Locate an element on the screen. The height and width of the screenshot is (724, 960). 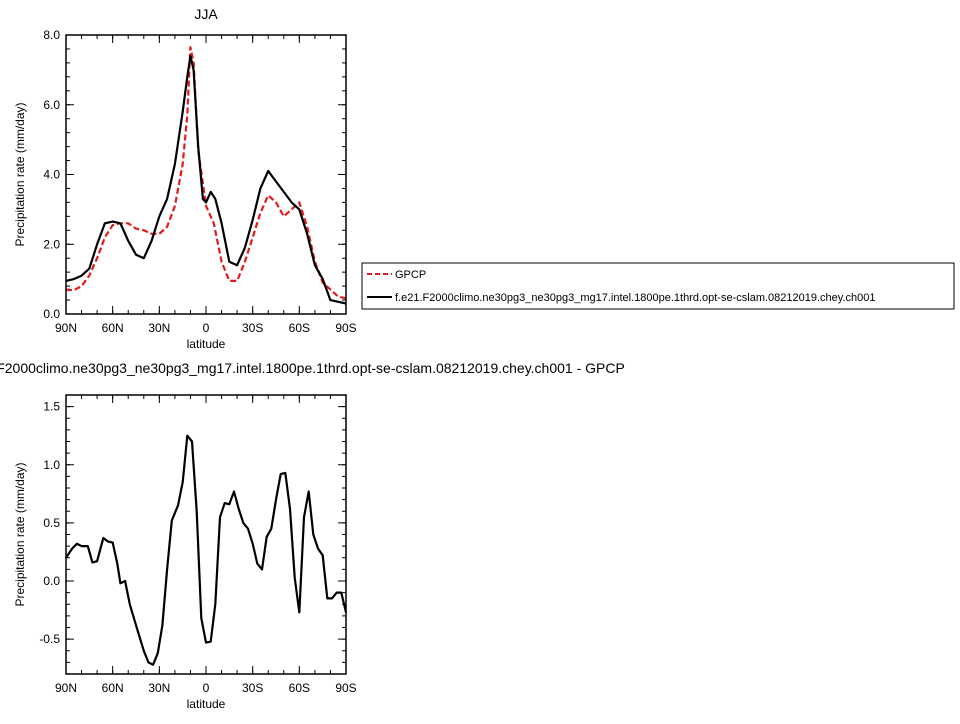
y-tick-label: 6.0 is located at coordinates (51, 105).